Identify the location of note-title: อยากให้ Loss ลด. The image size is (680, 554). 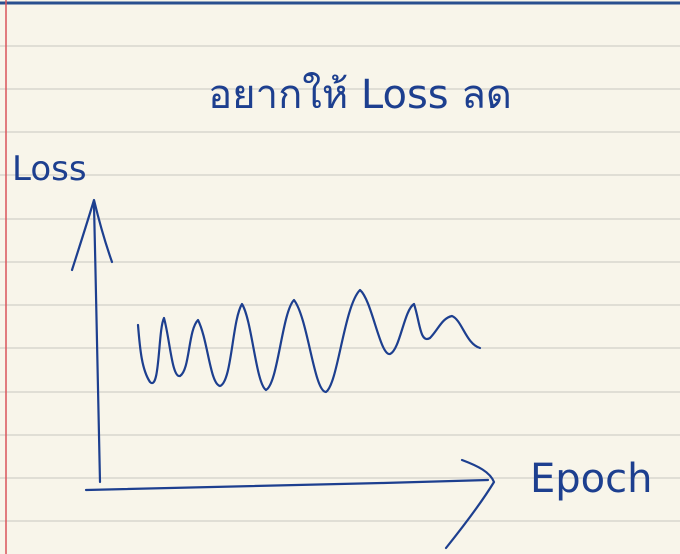
(360, 94).